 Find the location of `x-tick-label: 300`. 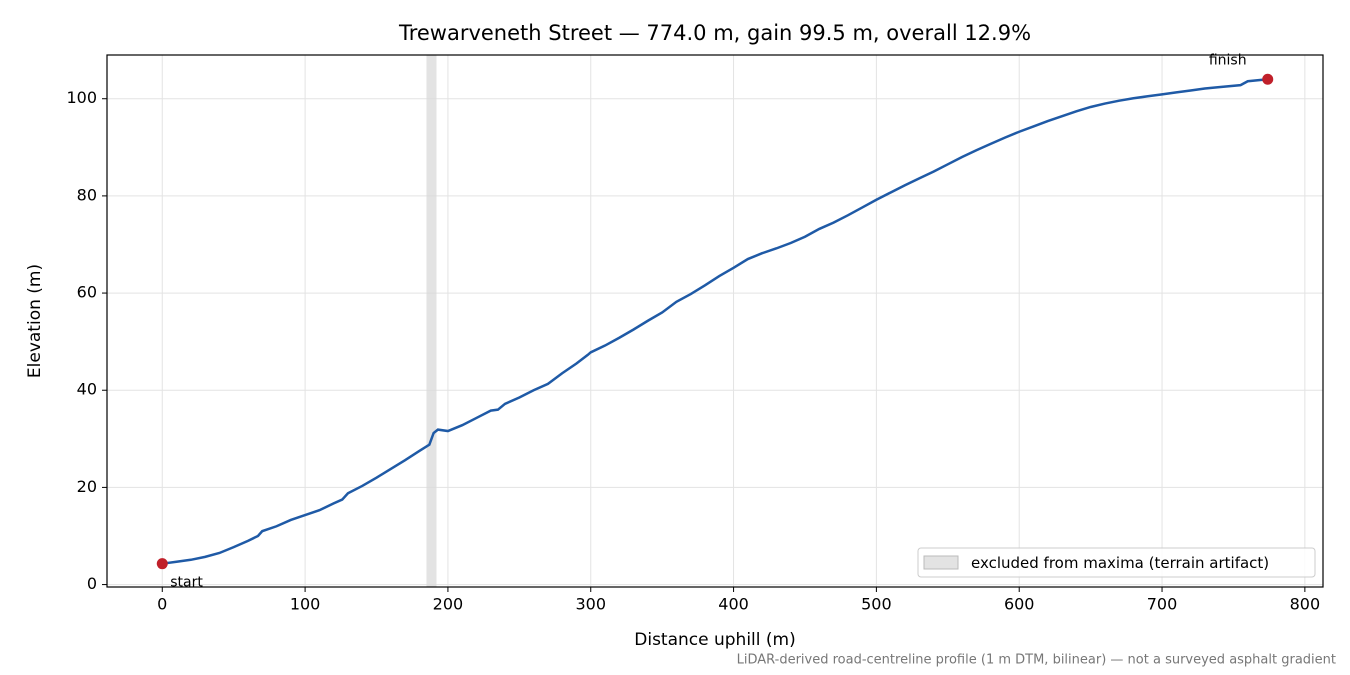

x-tick-label: 300 is located at coordinates (590, 604).